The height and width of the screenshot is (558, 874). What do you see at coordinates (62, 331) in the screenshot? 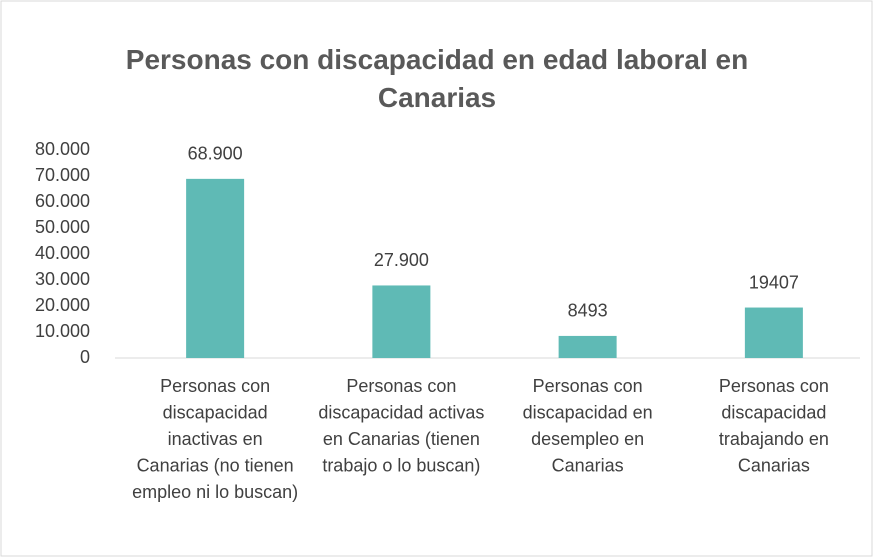
I see `y-tick-label: 10.000` at bounding box center [62, 331].